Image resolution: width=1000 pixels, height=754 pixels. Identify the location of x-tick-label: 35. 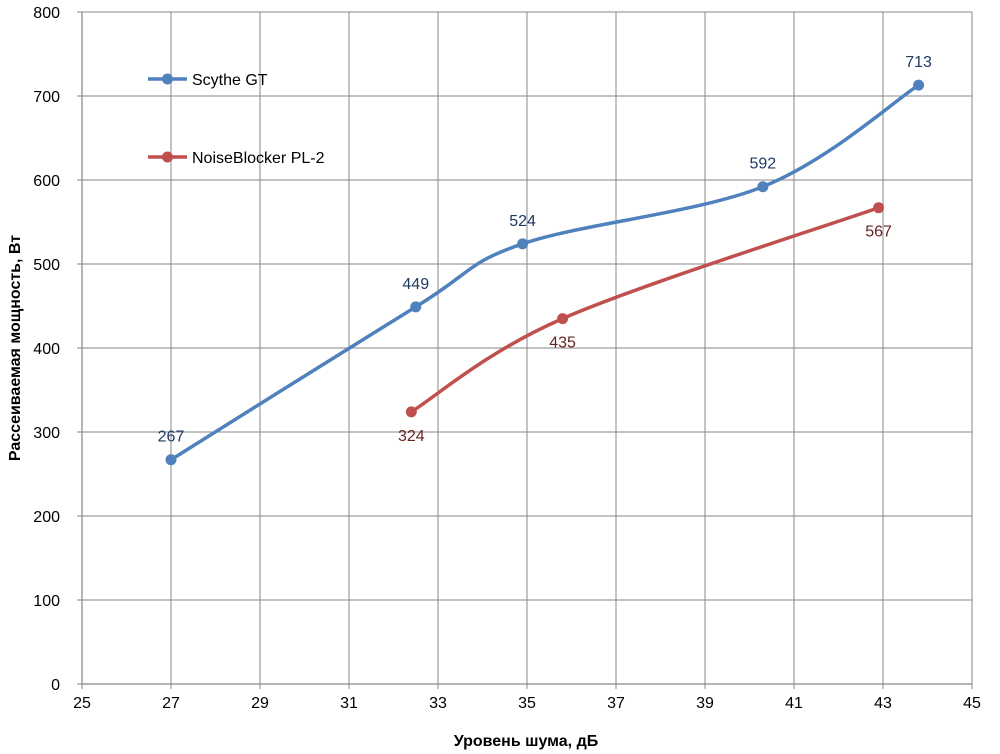
(527, 703).